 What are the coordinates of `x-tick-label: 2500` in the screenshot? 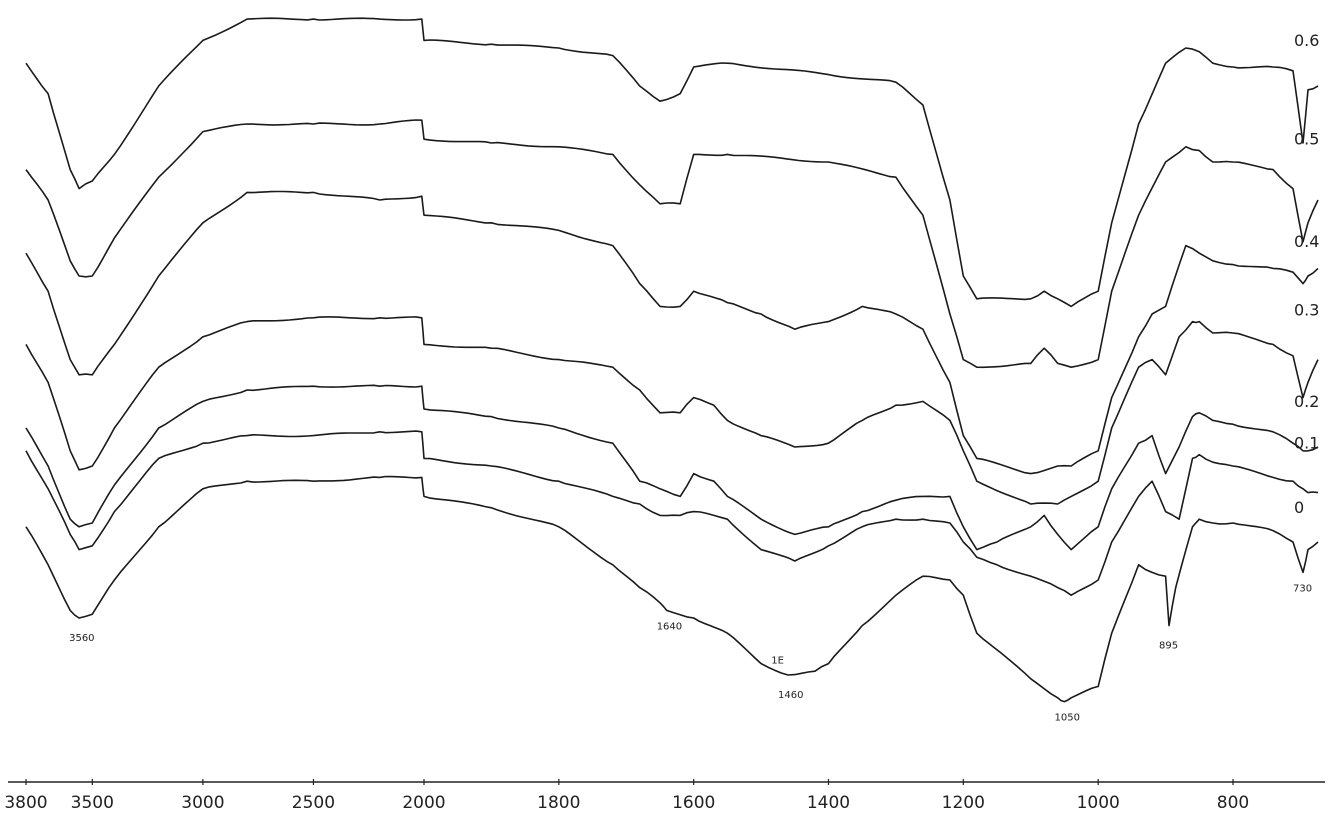 It's located at (313, 803).